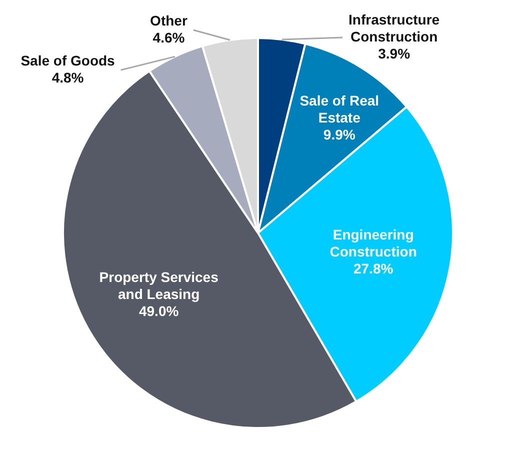 The width and height of the screenshot is (516, 464). What do you see at coordinates (159, 285) in the screenshot?
I see `slice-label: Property Services and Leasing` at bounding box center [159, 285].